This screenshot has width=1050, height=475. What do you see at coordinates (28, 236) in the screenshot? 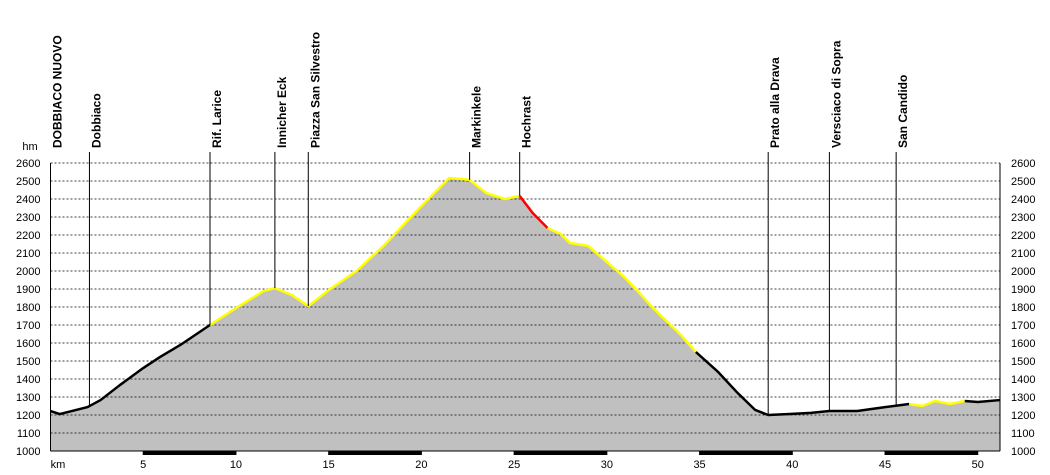
I see `y-tick-label: 2200` at bounding box center [28, 236].